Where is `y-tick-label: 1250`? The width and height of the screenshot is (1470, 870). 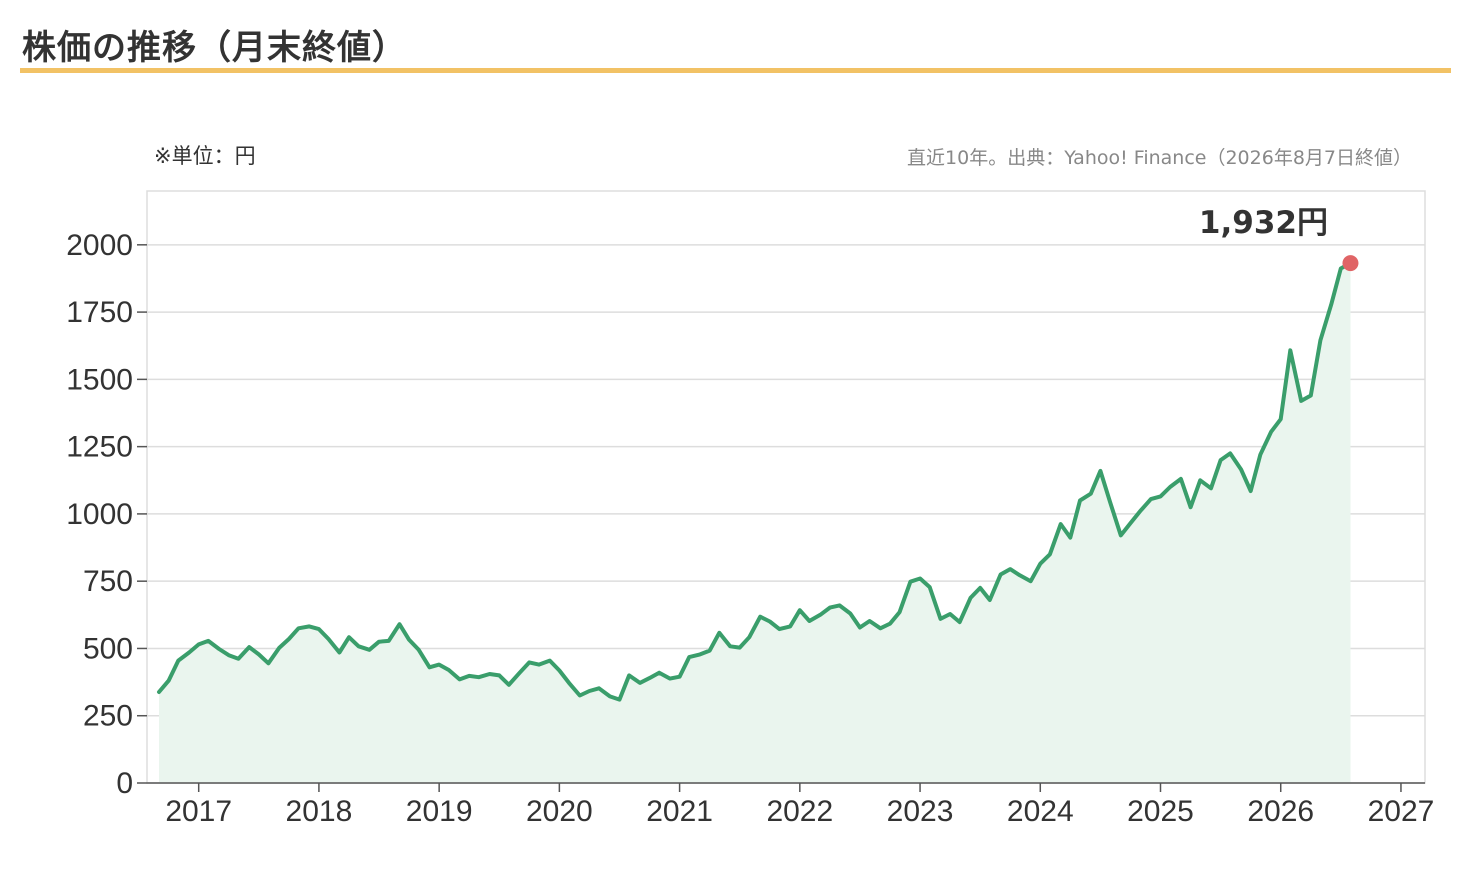 y-tick-label: 1250 is located at coordinates (99, 447).